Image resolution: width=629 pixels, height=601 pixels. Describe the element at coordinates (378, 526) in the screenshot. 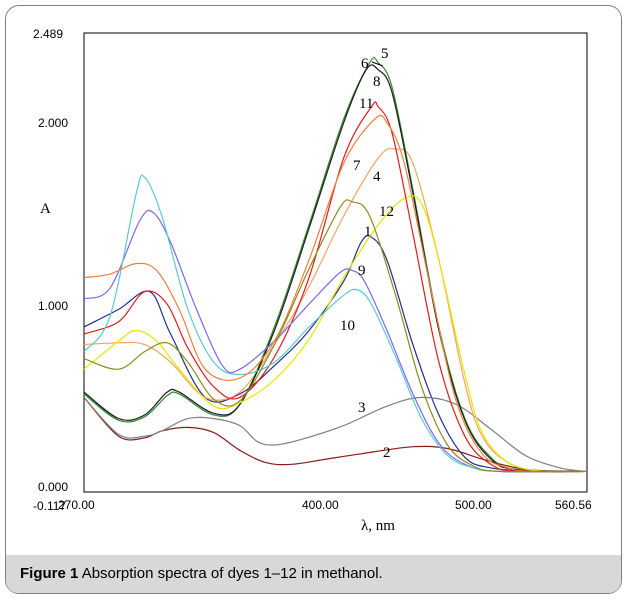

I see `x-axis-label: λ, nm` at that location.